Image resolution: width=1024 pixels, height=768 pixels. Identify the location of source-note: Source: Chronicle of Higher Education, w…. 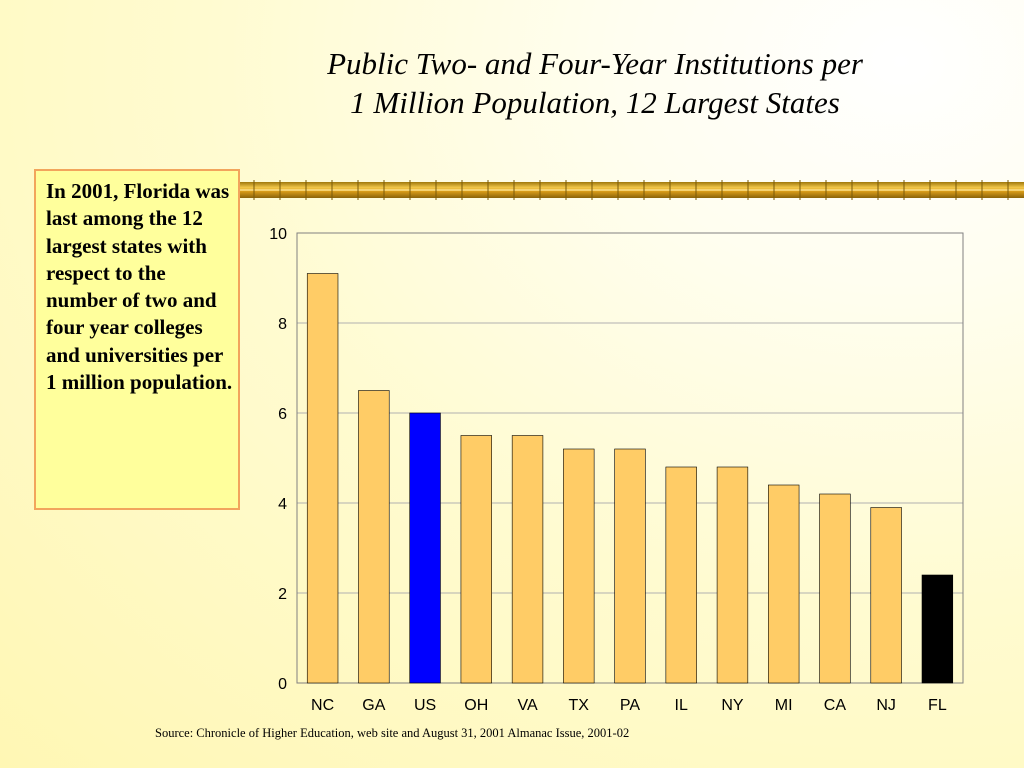
(392, 733).